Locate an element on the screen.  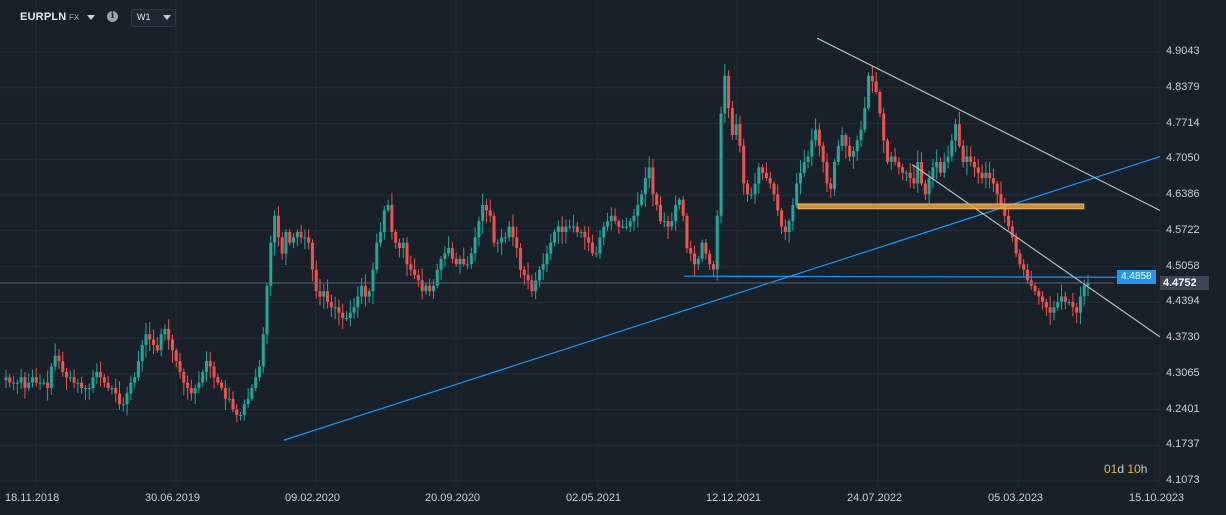
y-tick-label: 4.3730 is located at coordinates (1183, 336).